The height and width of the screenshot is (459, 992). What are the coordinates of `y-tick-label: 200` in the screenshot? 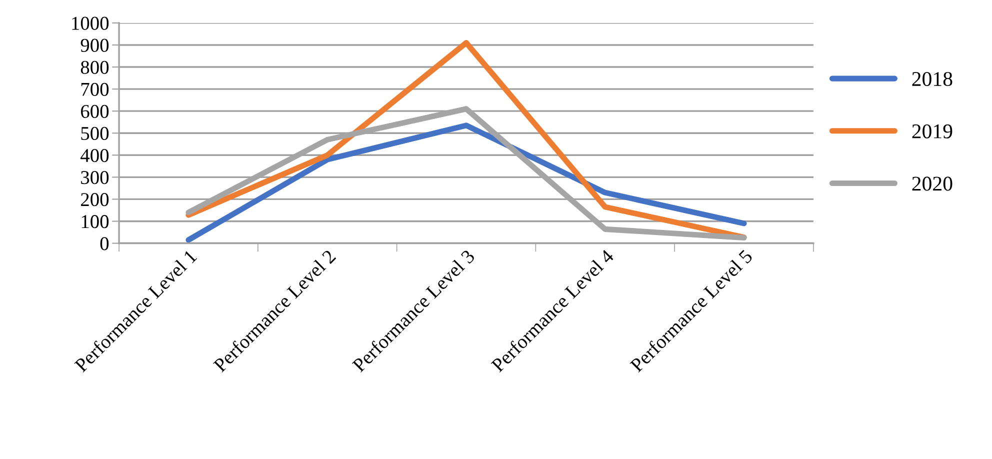 It's located at (95, 199).